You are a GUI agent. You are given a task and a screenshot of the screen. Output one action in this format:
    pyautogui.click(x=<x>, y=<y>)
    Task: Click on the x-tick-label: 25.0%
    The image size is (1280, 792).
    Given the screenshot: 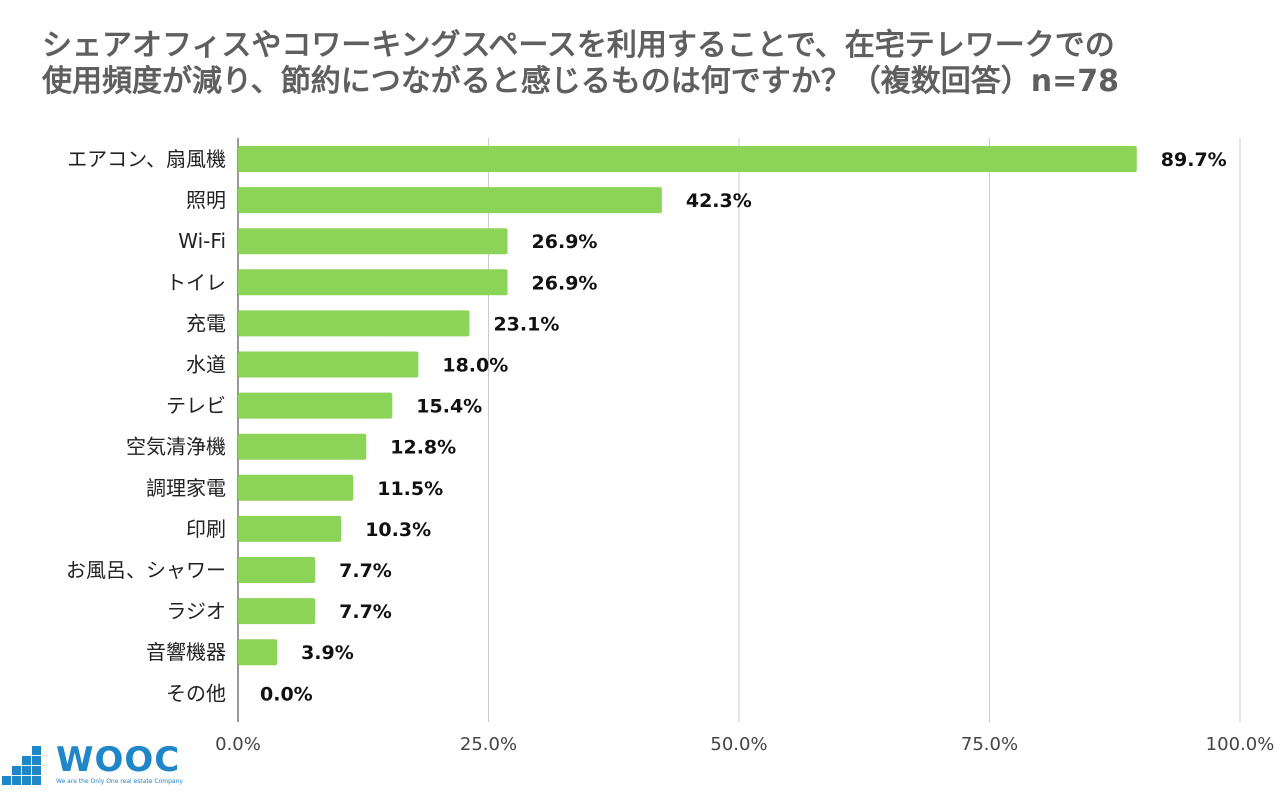 What is the action you would take?
    pyautogui.click(x=488, y=744)
    